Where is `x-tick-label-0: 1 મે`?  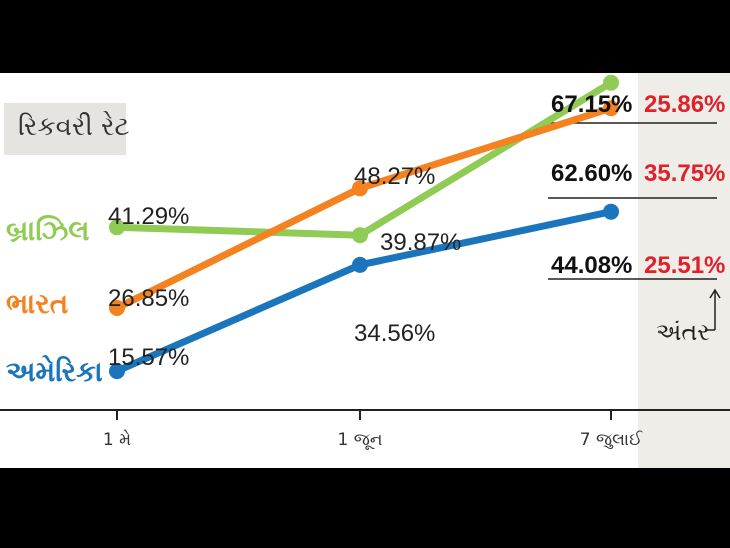
x-tick-label-0: 1 મે is located at coordinates (117, 439).